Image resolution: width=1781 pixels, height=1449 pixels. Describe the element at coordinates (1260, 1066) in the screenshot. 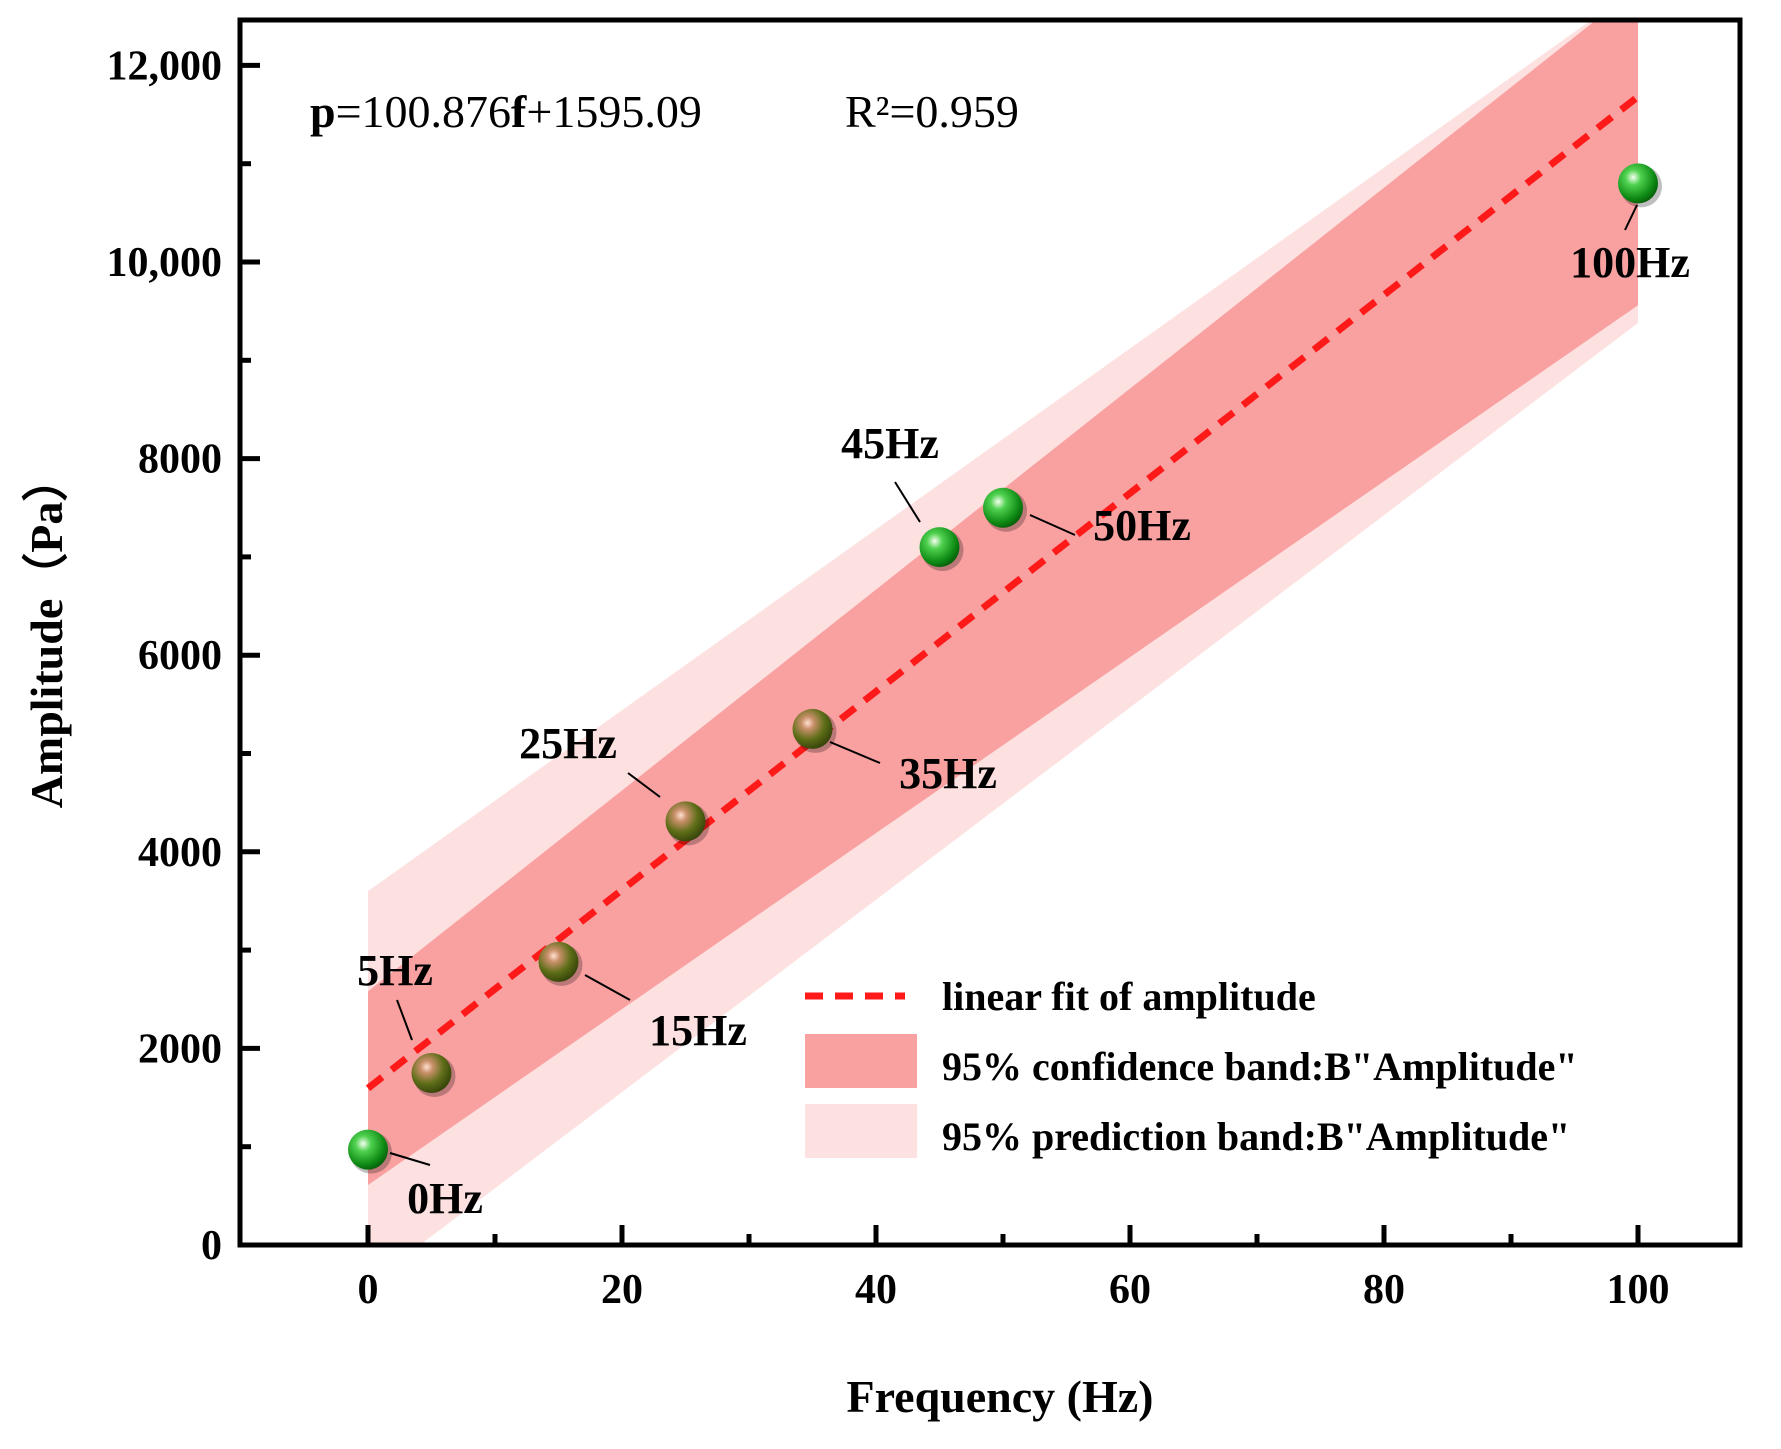

I see `legend-confidence-label: 95% confidence band:B"Amplitude"` at that location.